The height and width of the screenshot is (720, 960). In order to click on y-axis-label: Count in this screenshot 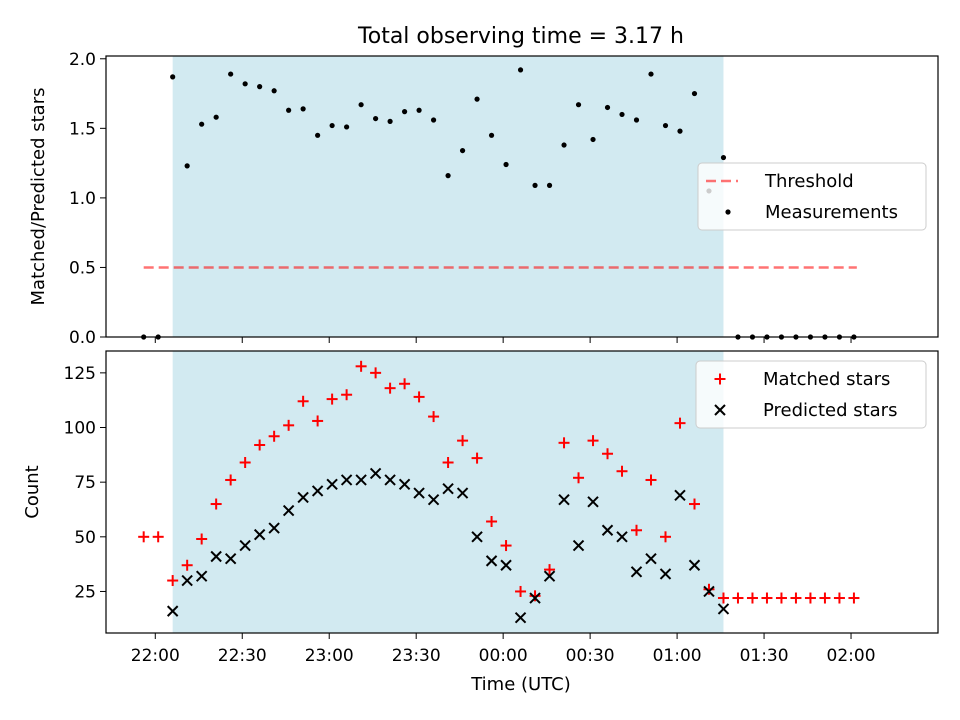, I will do `click(32, 491)`.